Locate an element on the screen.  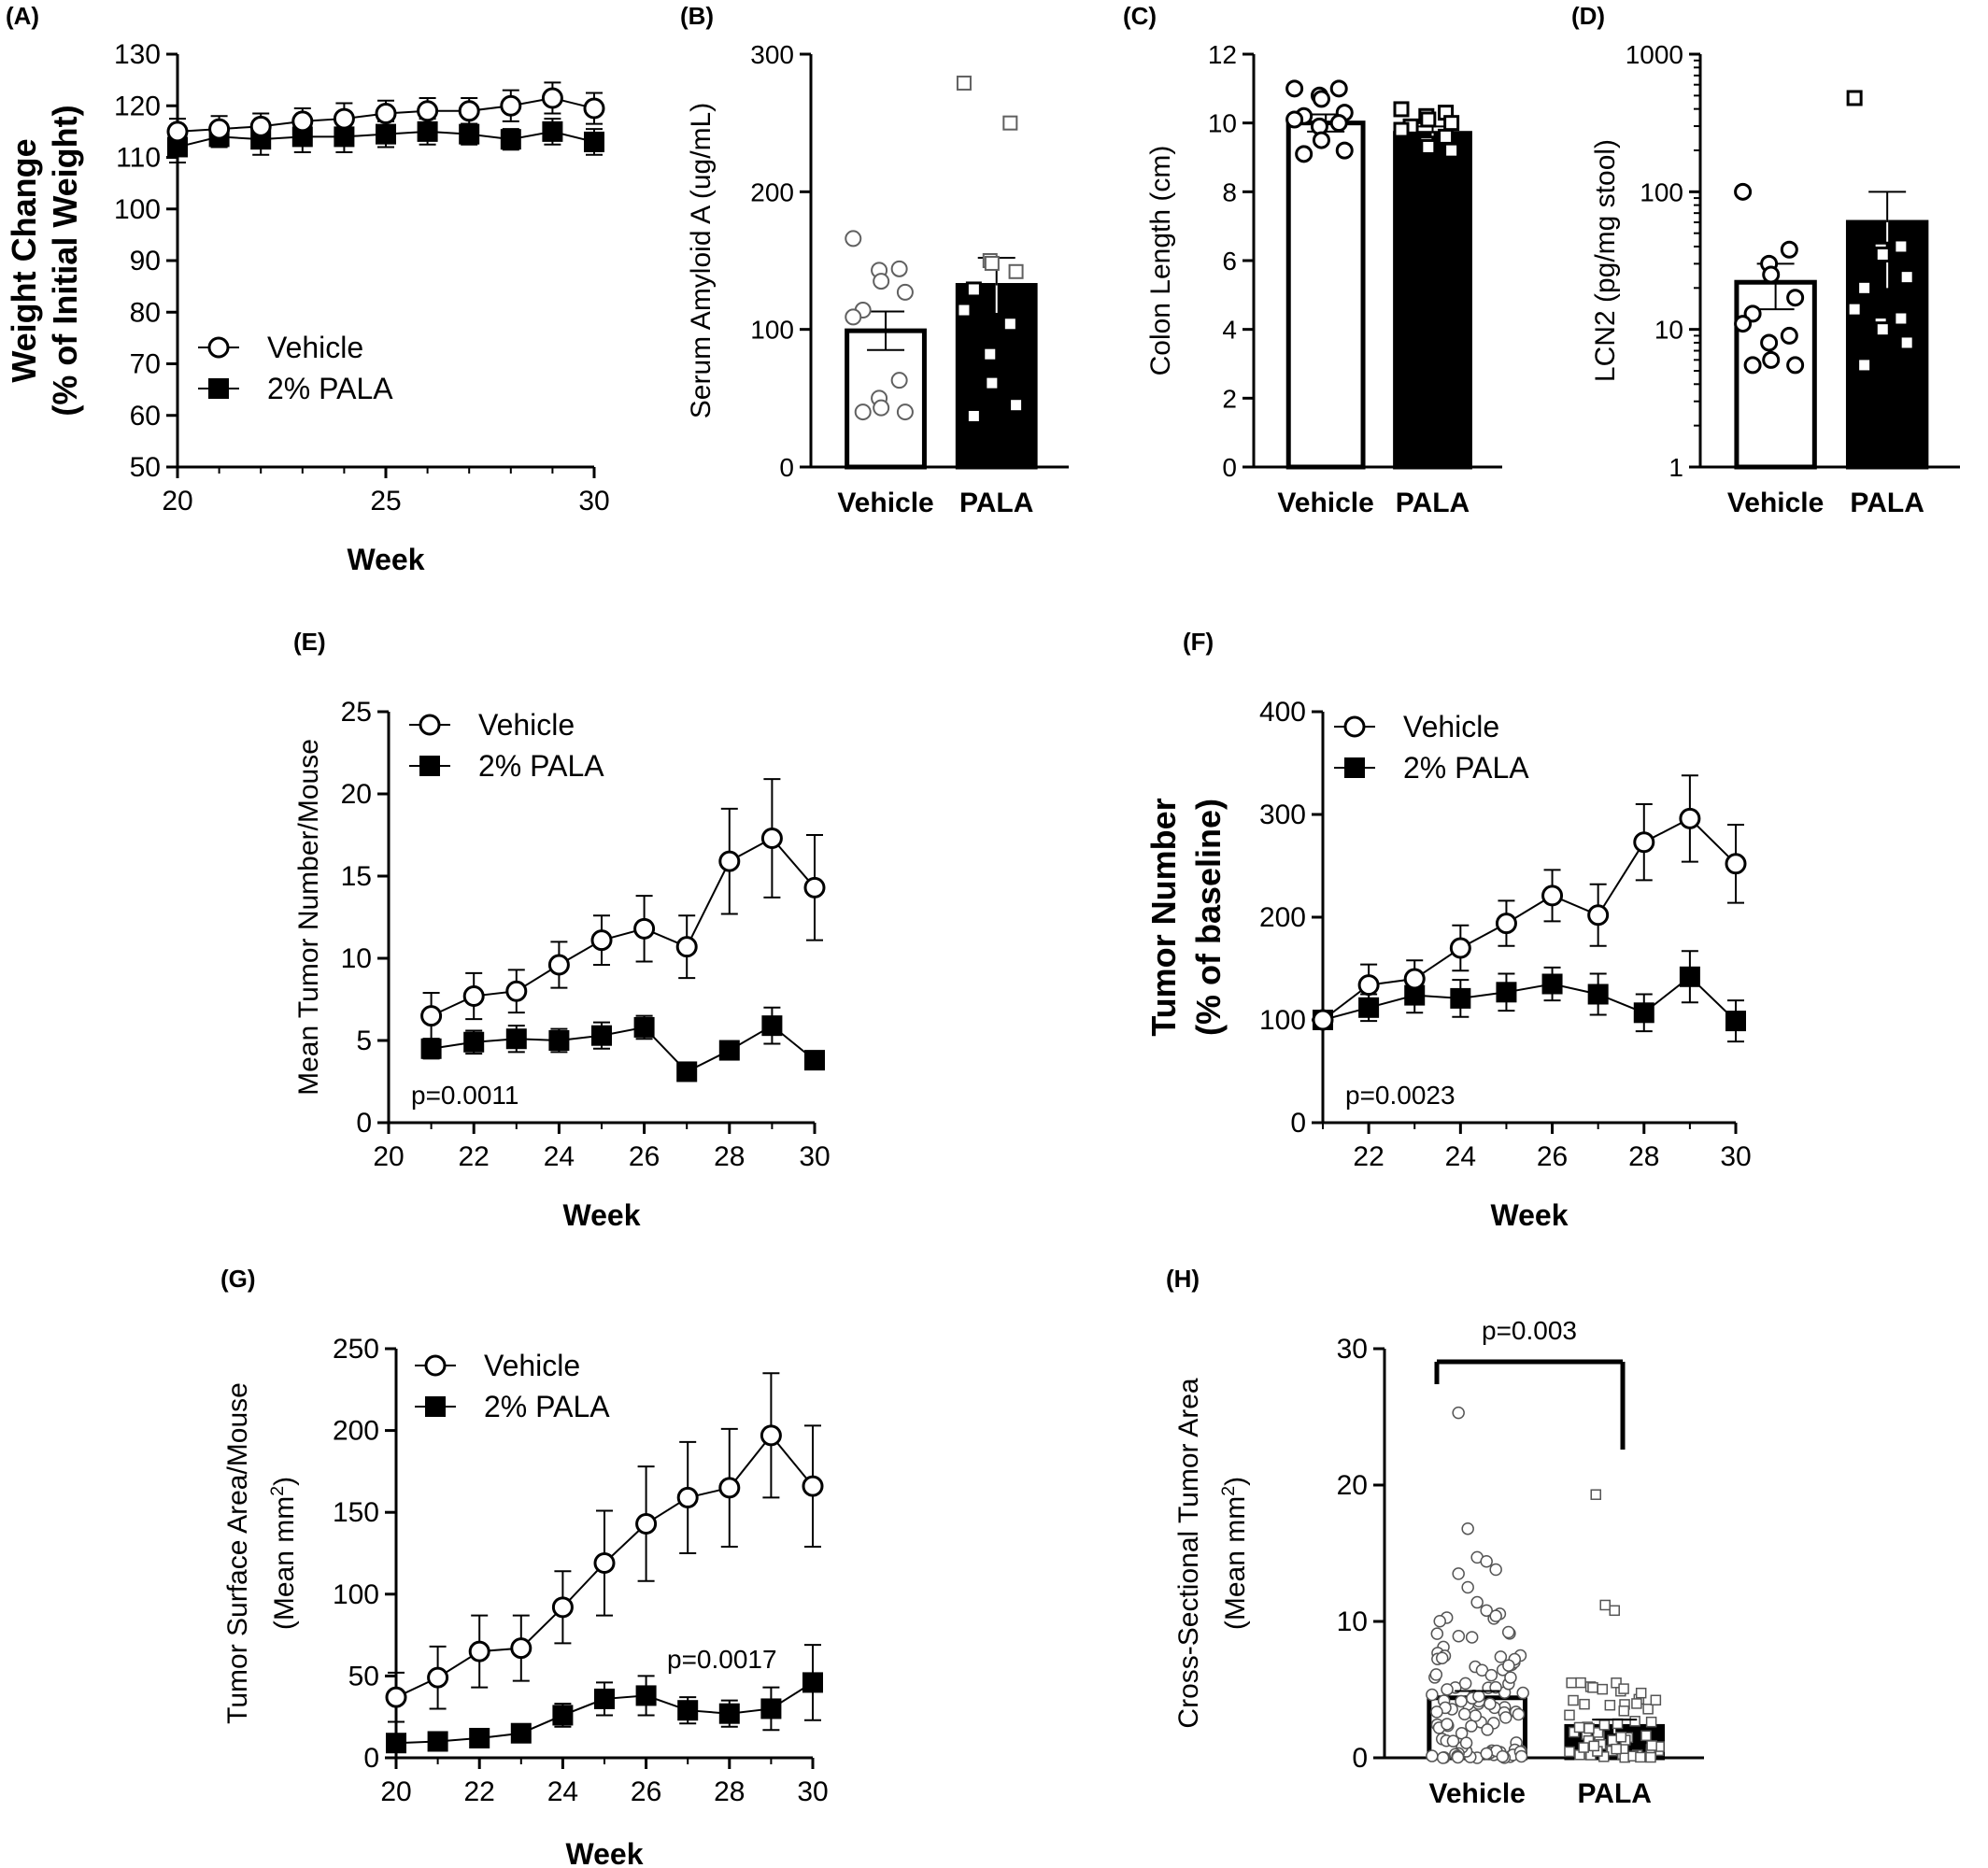
x-tick-label: 20 is located at coordinates (388, 1157).